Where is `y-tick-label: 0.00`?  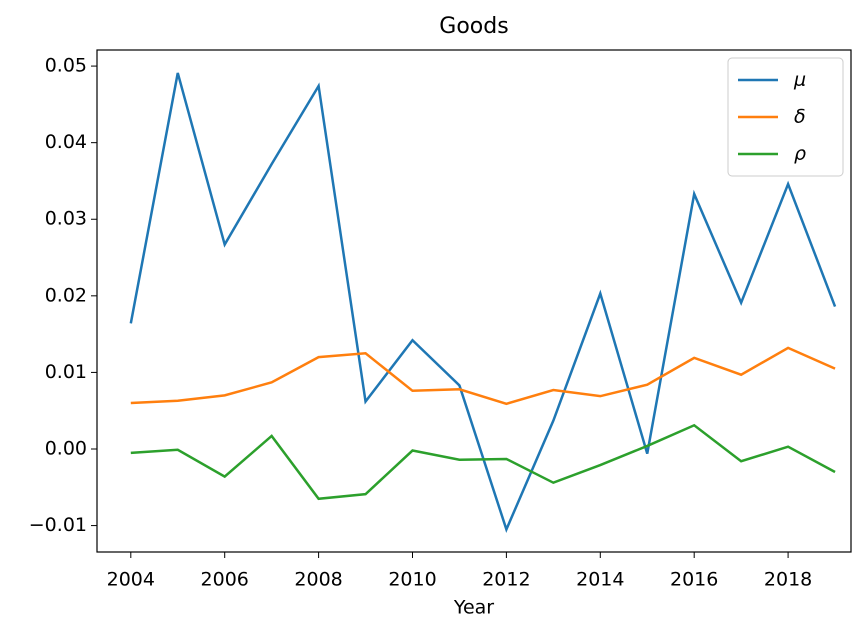 y-tick-label: 0.00 is located at coordinates (66, 448).